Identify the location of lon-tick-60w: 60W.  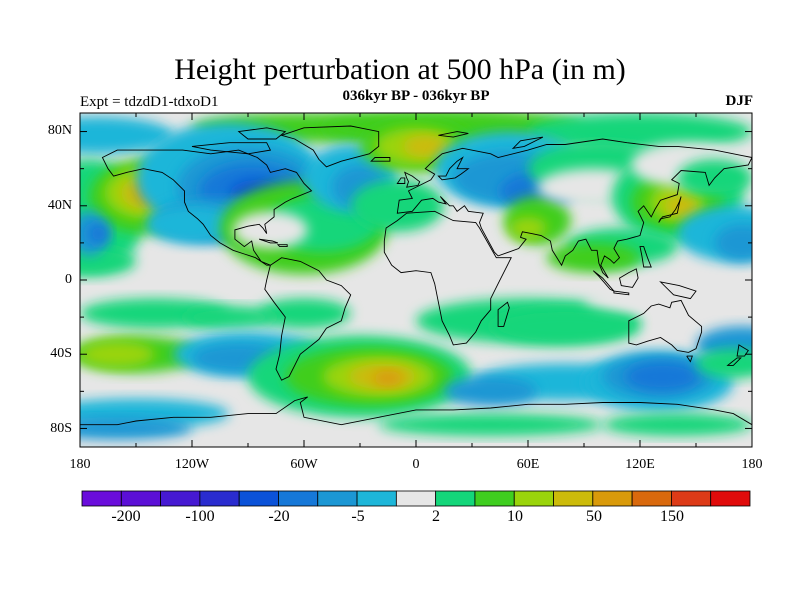
(304, 464).